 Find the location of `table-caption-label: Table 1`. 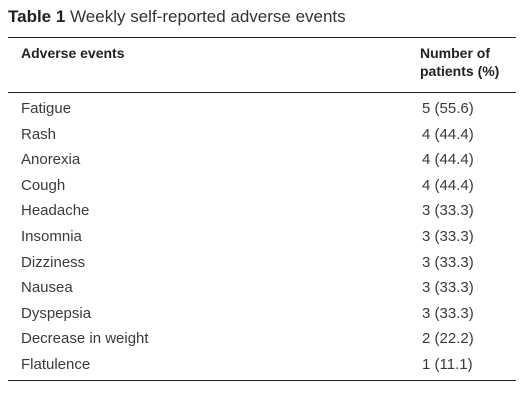

table-caption-label: Table 1 is located at coordinates (37, 16).